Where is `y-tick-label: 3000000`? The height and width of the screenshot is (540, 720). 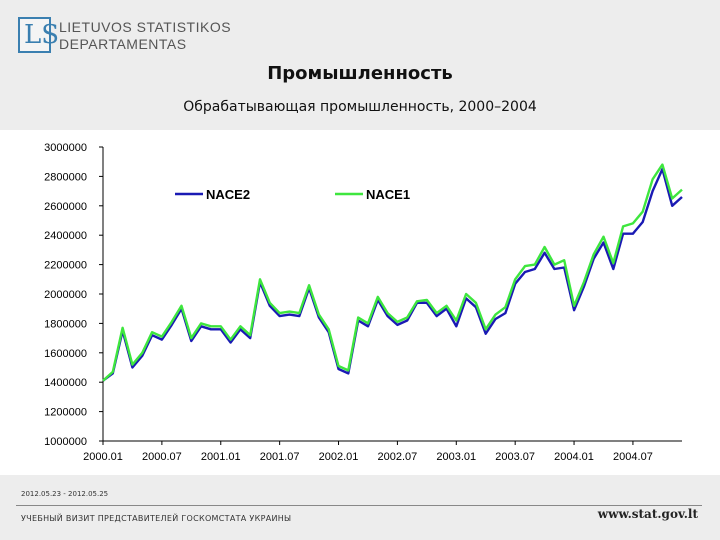 y-tick-label: 3000000 is located at coordinates (65, 148).